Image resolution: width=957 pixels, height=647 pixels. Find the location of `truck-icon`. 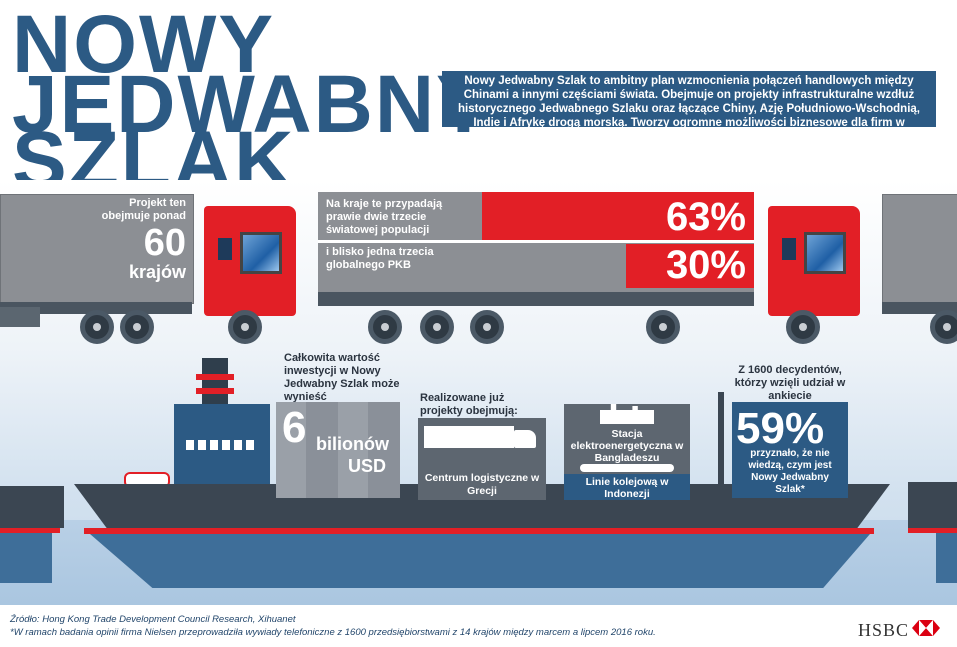

truck-icon is located at coordinates (469, 437).